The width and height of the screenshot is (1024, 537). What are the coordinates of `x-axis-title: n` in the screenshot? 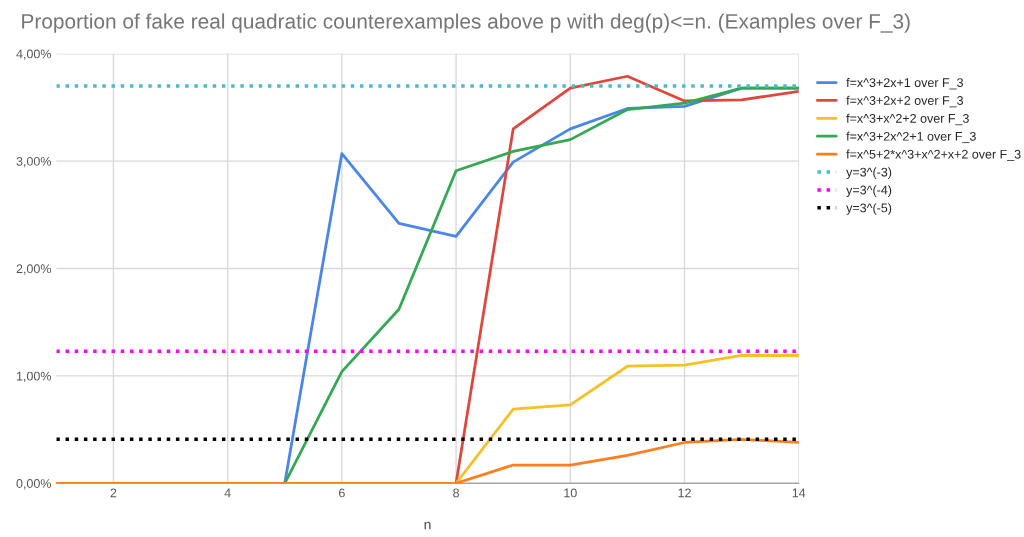 It's located at (427, 525).